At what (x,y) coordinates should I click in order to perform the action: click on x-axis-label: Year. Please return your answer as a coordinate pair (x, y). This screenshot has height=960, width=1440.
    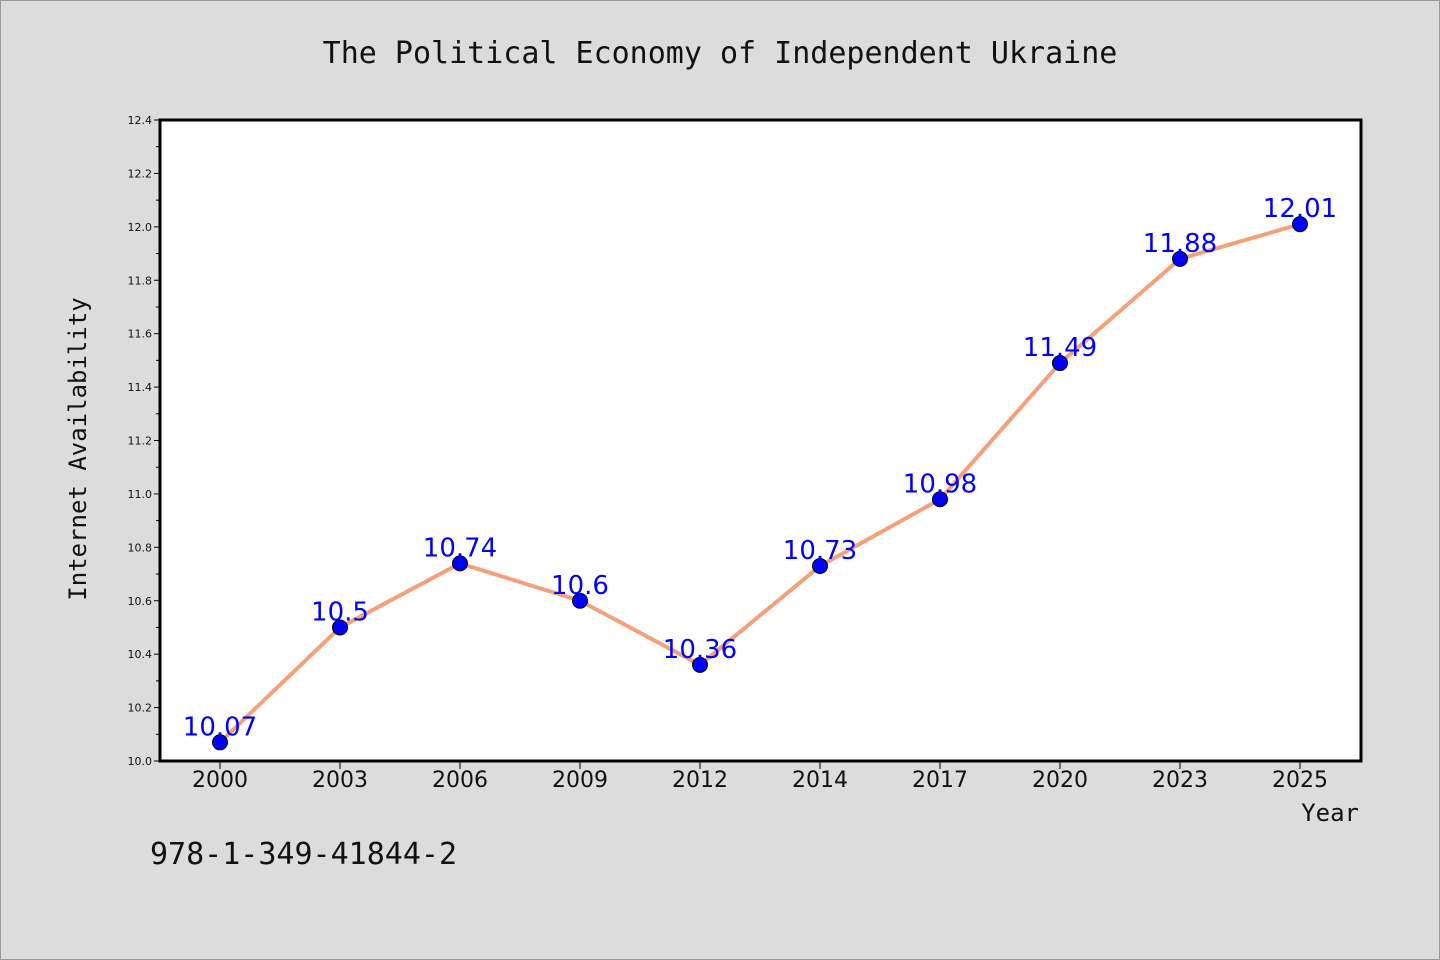
    Looking at the image, I should click on (1330, 813).